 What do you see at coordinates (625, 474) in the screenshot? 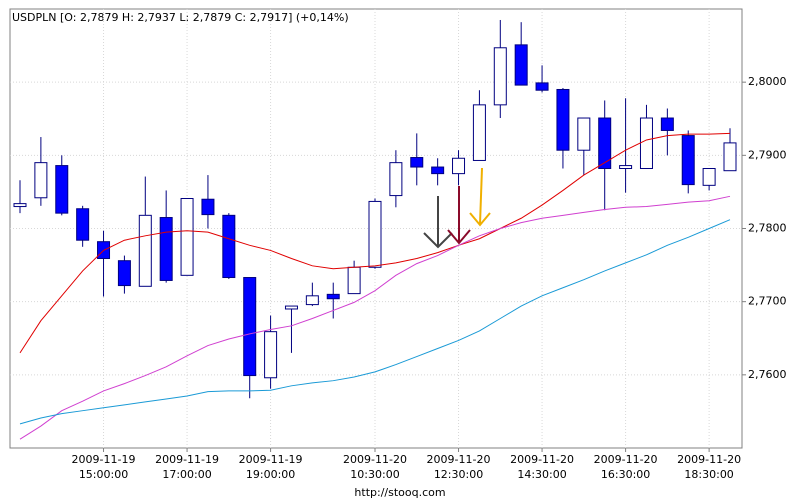
I see `x-tick-time: 16:30:00` at bounding box center [625, 474].